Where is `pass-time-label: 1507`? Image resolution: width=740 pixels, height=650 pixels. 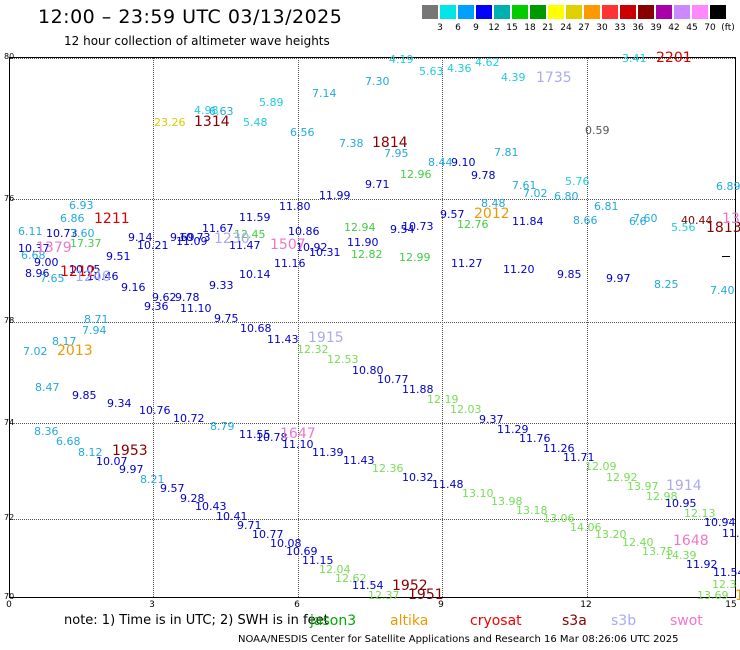
pass-time-label: 1507 is located at coordinates (288, 245).